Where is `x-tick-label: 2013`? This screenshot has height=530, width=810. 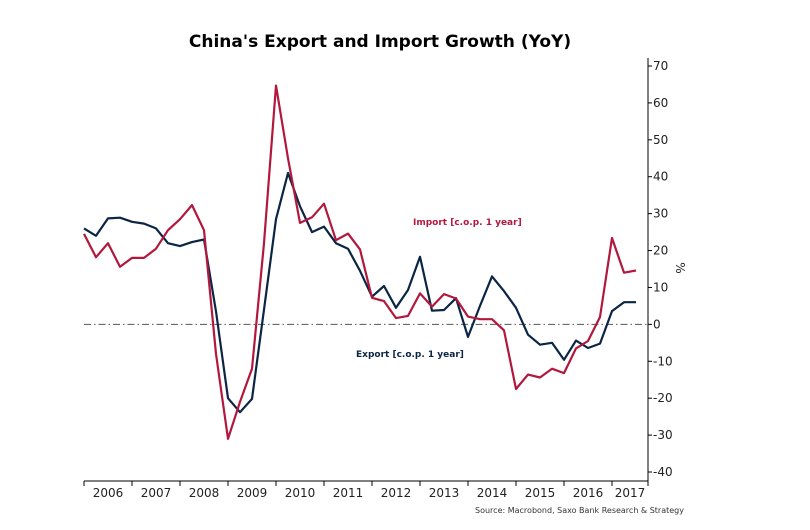 x-tick-label: 2013 is located at coordinates (444, 493).